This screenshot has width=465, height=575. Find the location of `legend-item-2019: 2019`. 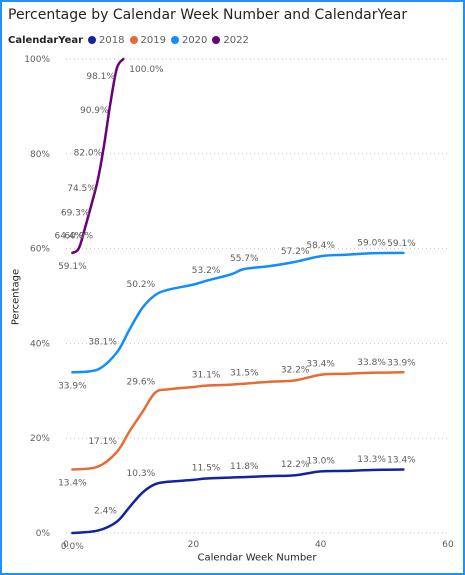

legend-item-2019: 2019 is located at coordinates (147, 40).